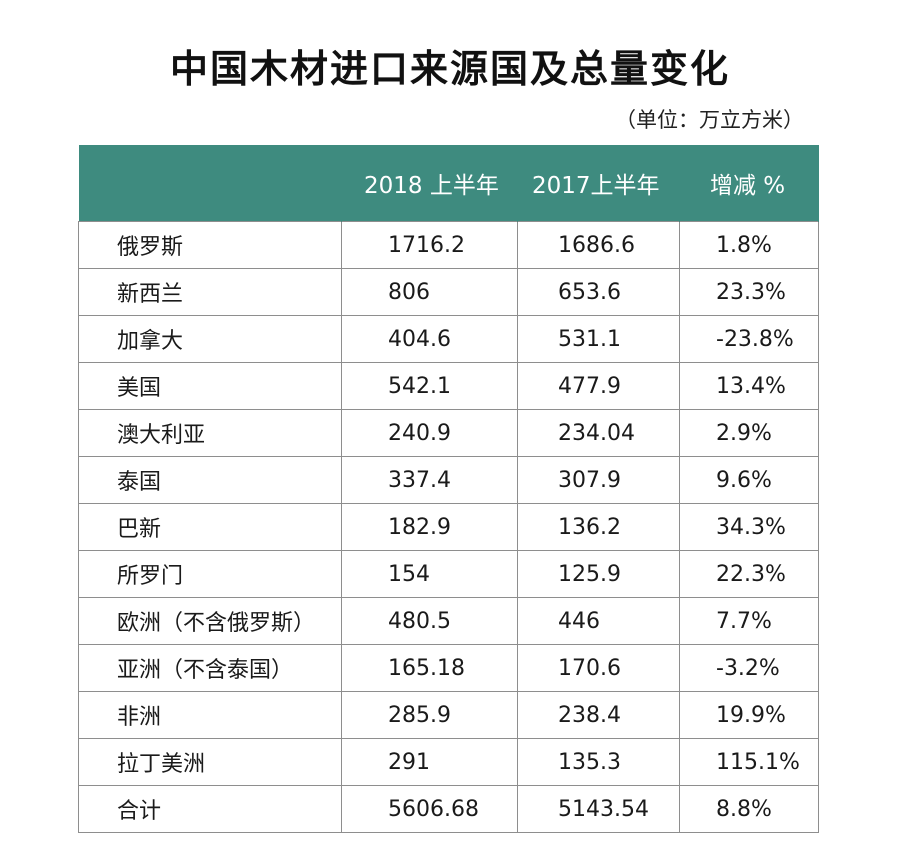 This screenshot has height=848, width=900. I want to click on table-row: 亚洲（不含泰国） 165.18 170.6 -3.2%, so click(448, 668).